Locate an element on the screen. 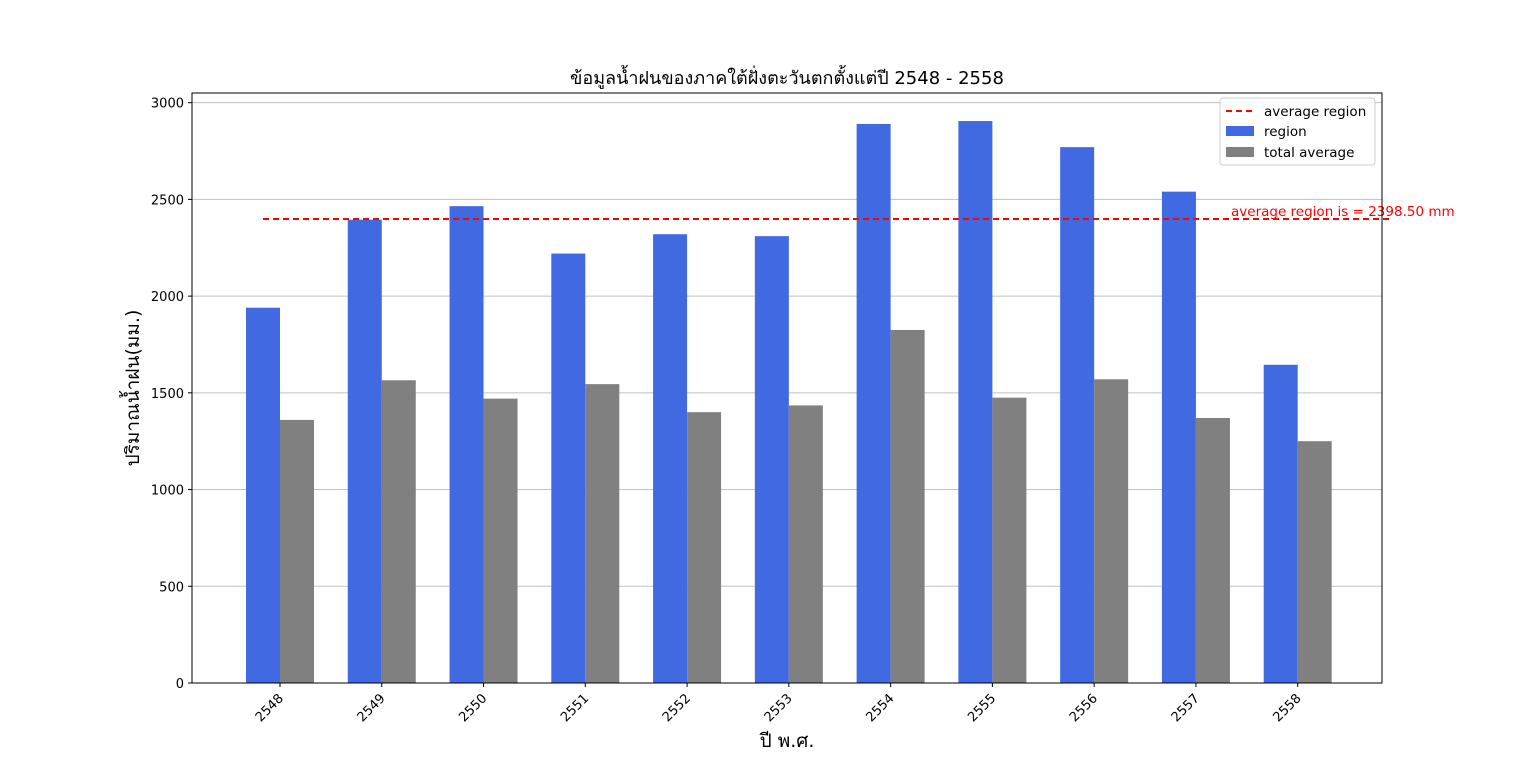 This screenshot has height=767, width=1536. legend-swatch-total-average is located at coordinates (1240, 152).